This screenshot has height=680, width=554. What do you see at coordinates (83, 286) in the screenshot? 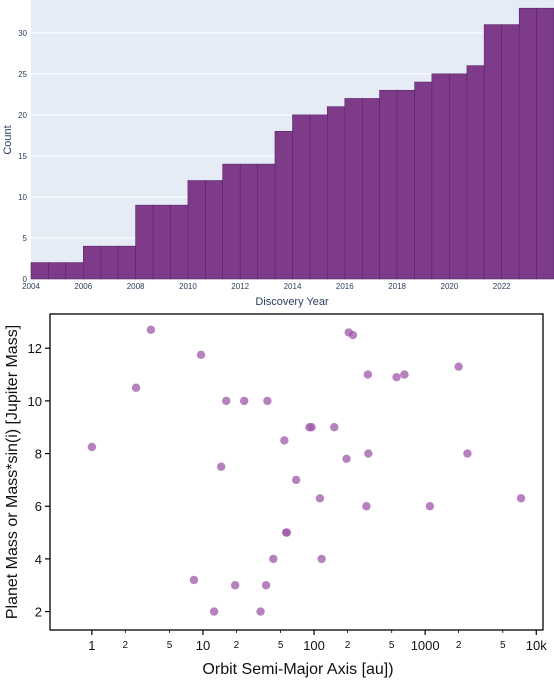
I see `histogram-x-tick-label: 2006` at bounding box center [83, 286].